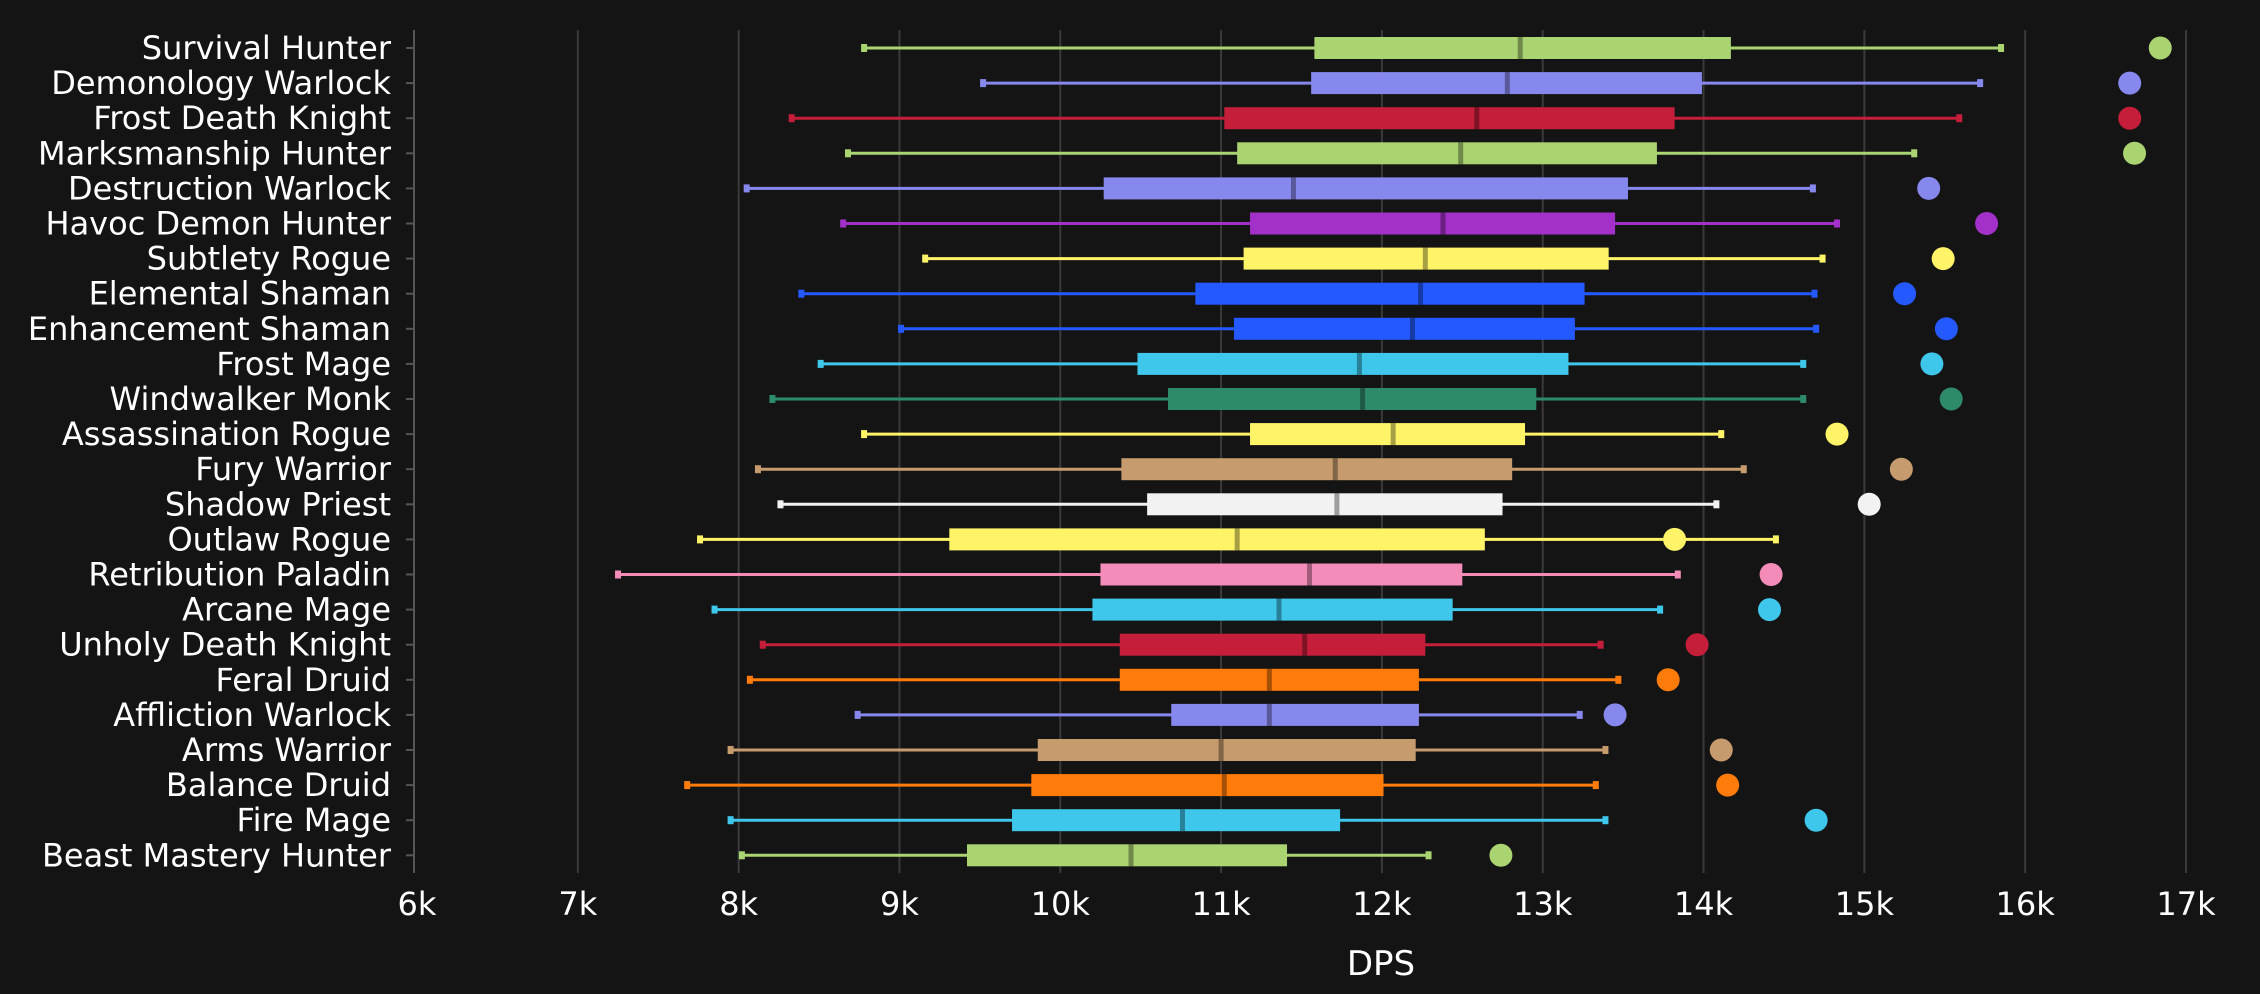  What do you see at coordinates (267, 48) in the screenshot?
I see `category-label: Survival Hunter` at bounding box center [267, 48].